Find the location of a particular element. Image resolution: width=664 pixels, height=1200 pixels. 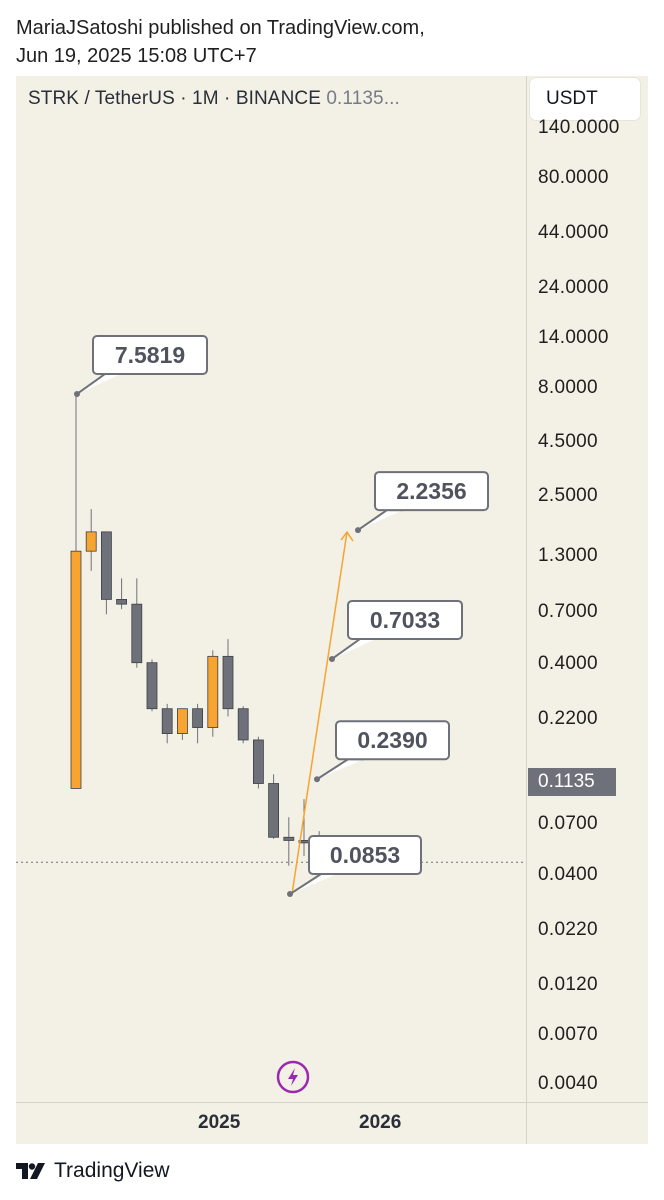

callout-label: 0.7033 is located at coordinates (405, 620).